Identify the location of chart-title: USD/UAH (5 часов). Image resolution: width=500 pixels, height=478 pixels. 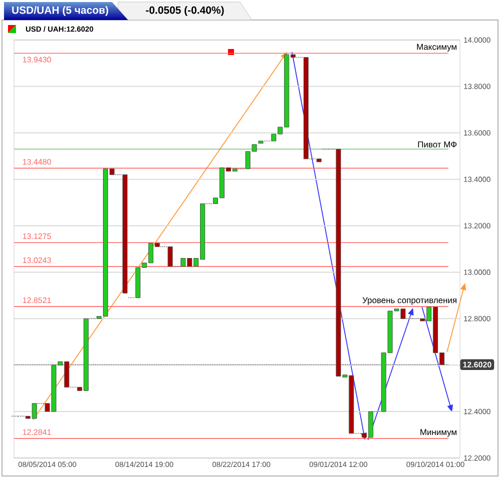
(60, 11).